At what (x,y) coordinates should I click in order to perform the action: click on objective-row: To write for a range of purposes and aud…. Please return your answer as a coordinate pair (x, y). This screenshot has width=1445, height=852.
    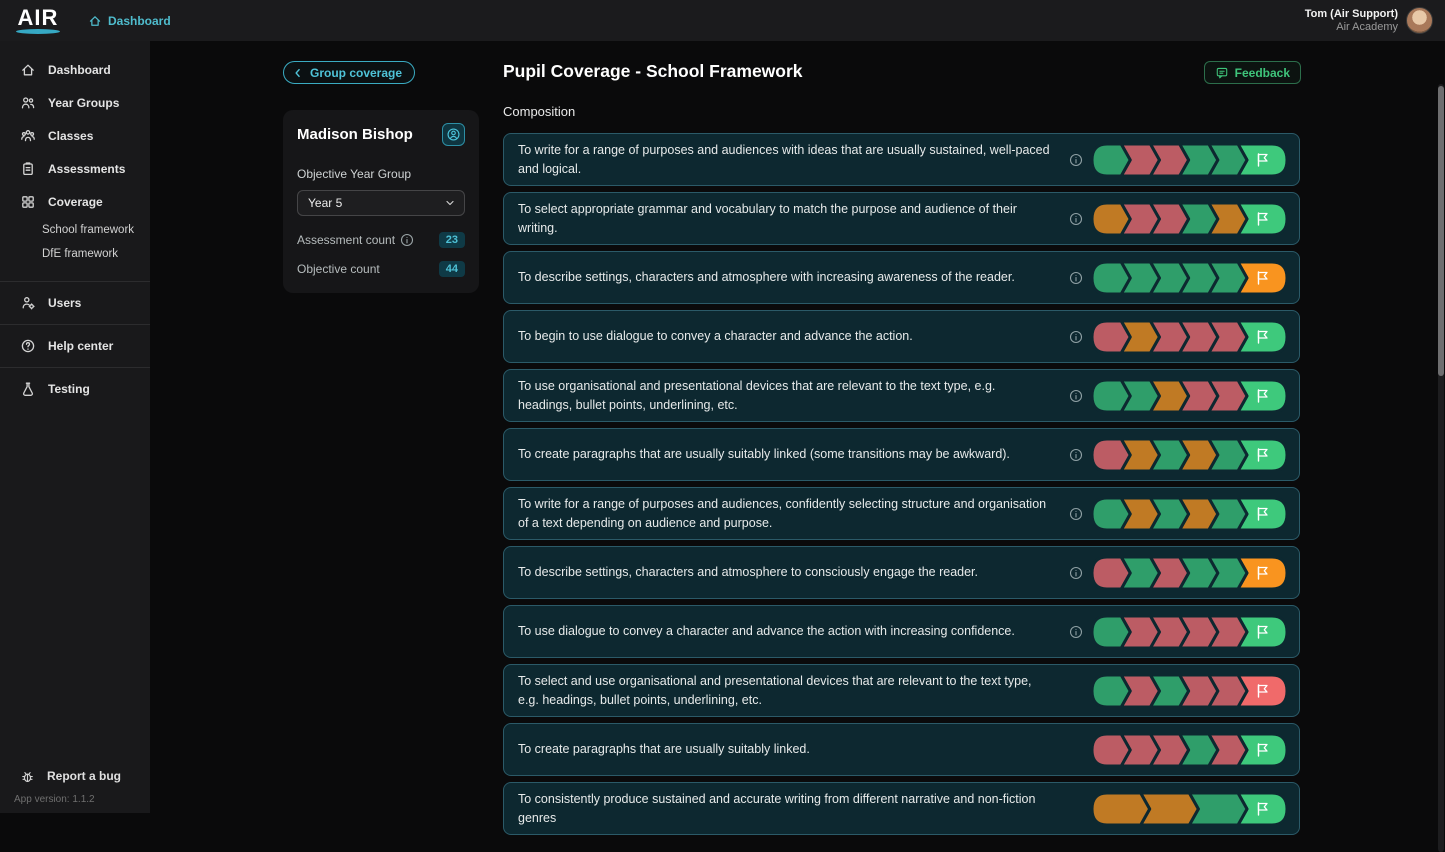
    Looking at the image, I should click on (901, 159).